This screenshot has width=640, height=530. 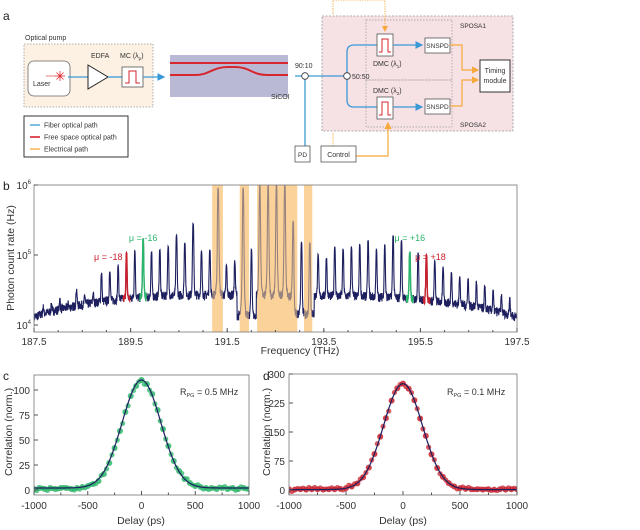 I want to click on pd-box, so click(x=302, y=154).